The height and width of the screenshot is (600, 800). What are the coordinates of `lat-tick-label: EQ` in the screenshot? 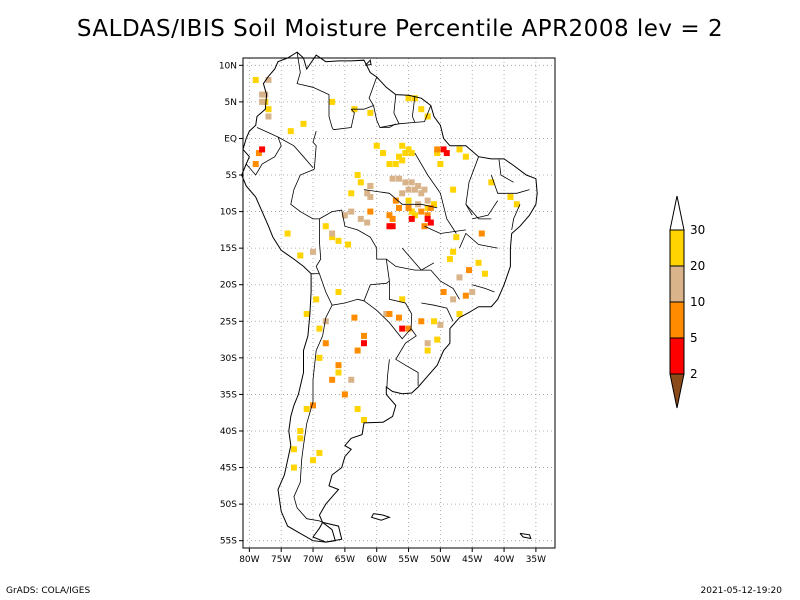 It's located at (230, 139).